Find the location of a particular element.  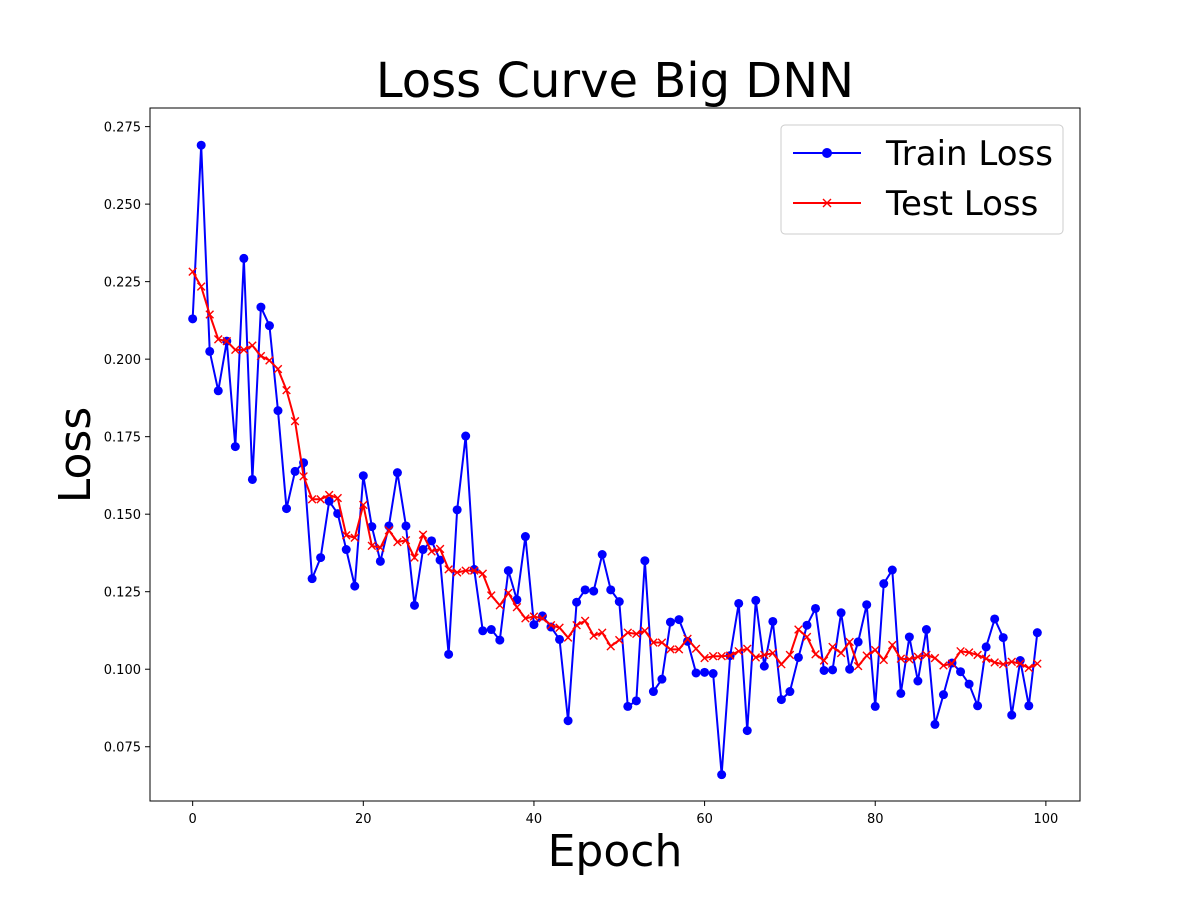

x-tick-label: 40 is located at coordinates (534, 819).